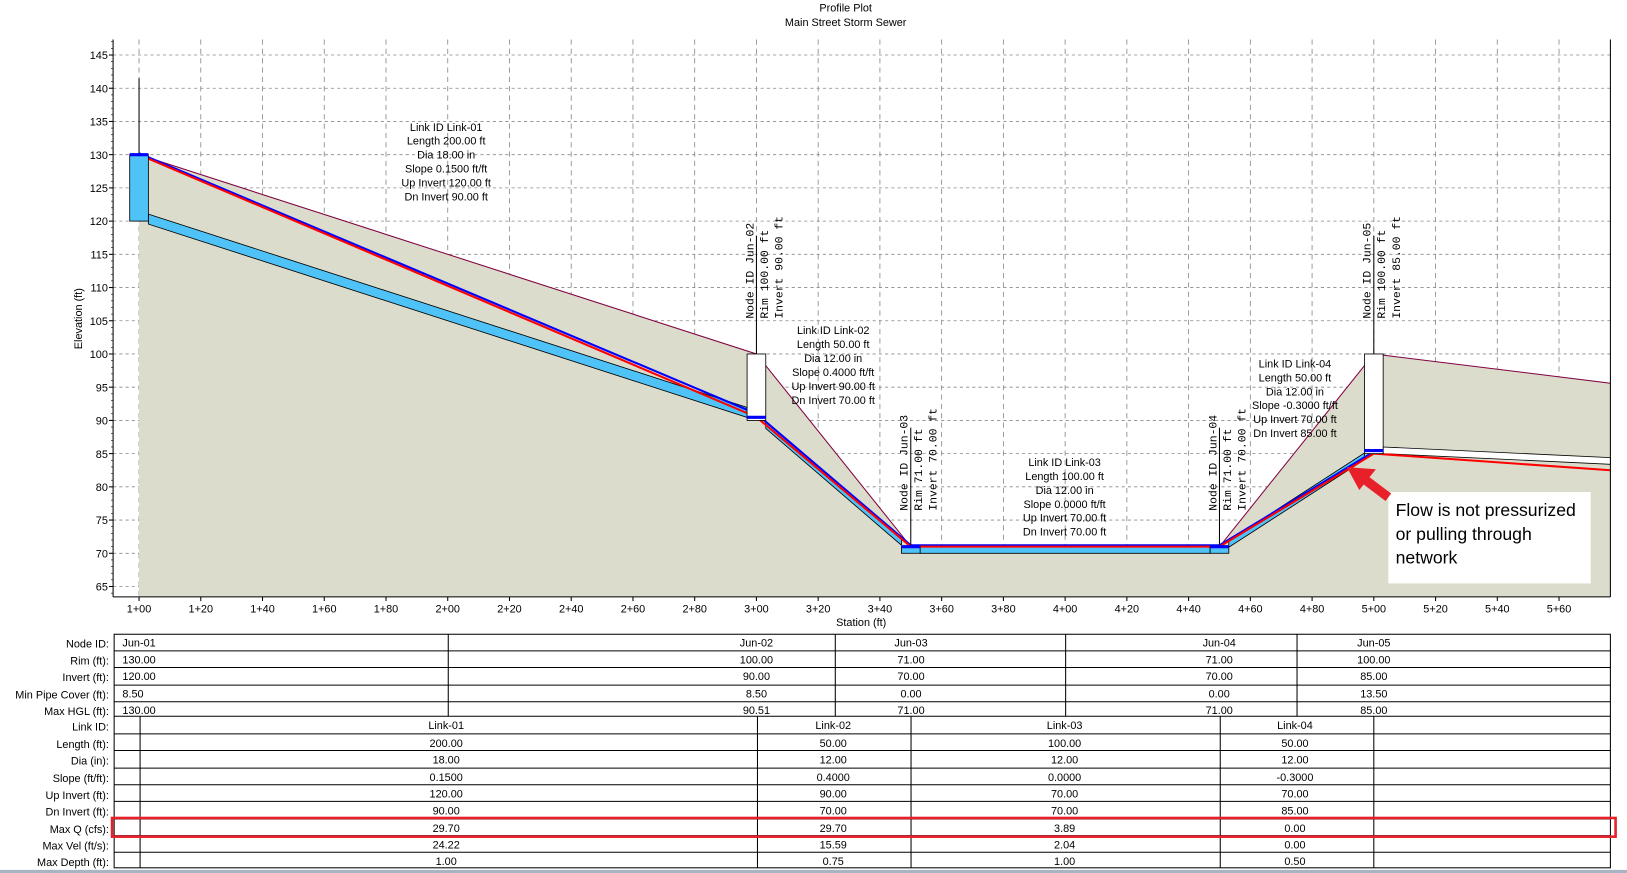 This screenshot has height=873, width=1627. I want to click on table-cell: 18.00, so click(446, 760).